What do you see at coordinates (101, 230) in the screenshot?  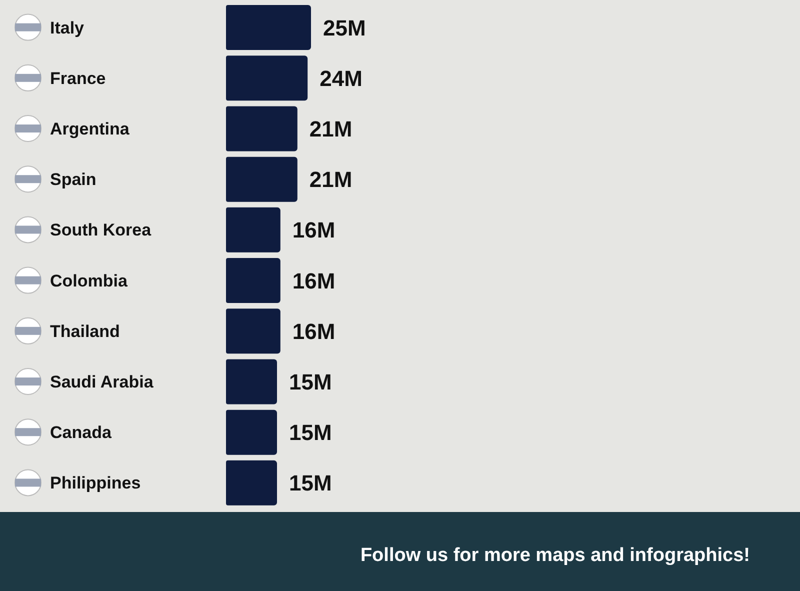 I see `y-tick-label: South Korea` at bounding box center [101, 230].